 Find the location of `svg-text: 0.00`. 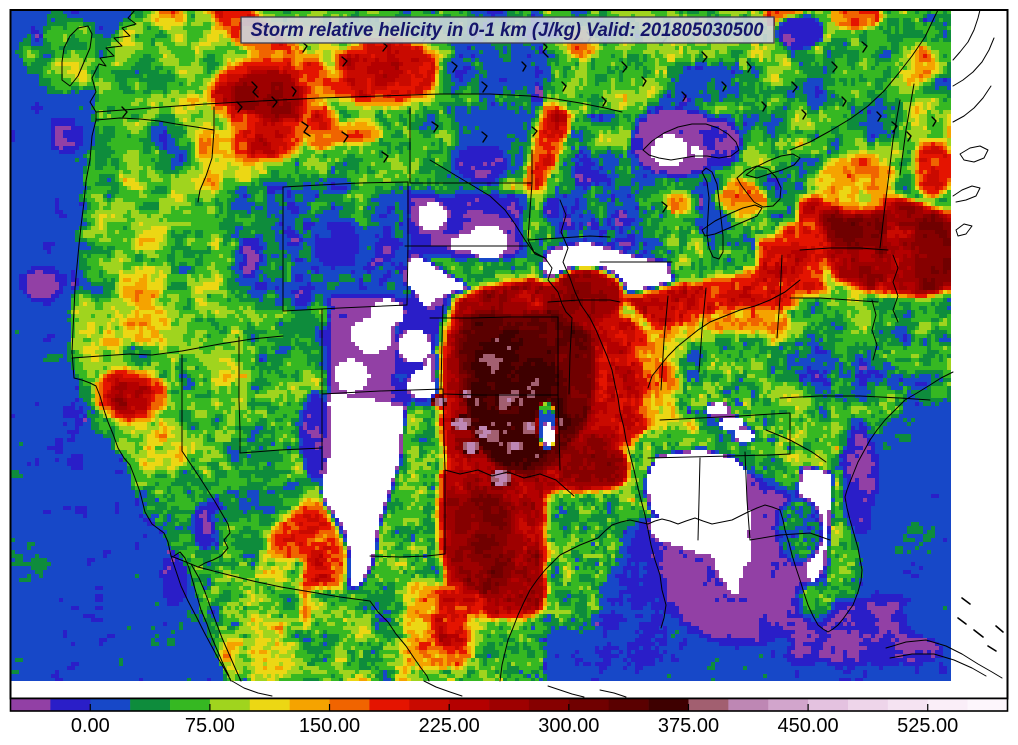

svg-text: 0.00 is located at coordinates (90, 726).